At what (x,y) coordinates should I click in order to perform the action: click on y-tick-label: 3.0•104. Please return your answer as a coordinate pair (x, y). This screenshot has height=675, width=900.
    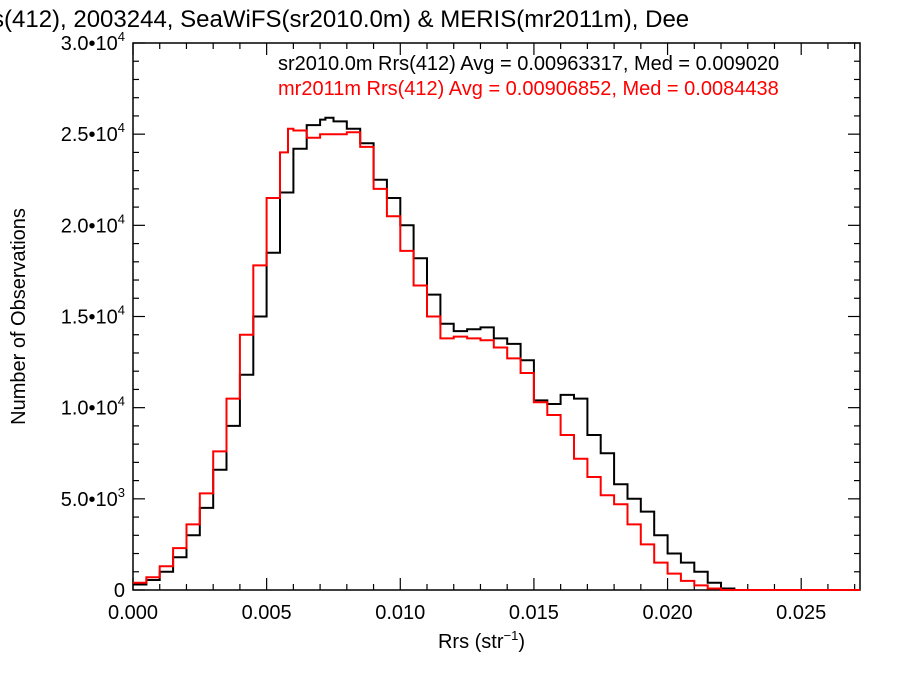
    Looking at the image, I should click on (93, 42).